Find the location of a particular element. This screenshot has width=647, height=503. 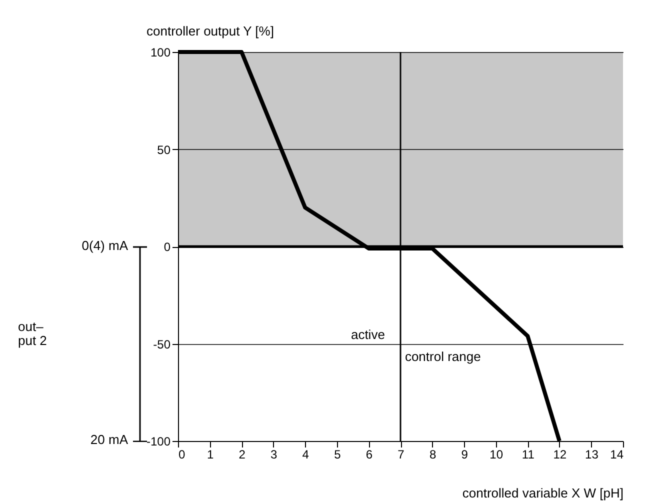

x-tick-label: 10 is located at coordinates (497, 455).